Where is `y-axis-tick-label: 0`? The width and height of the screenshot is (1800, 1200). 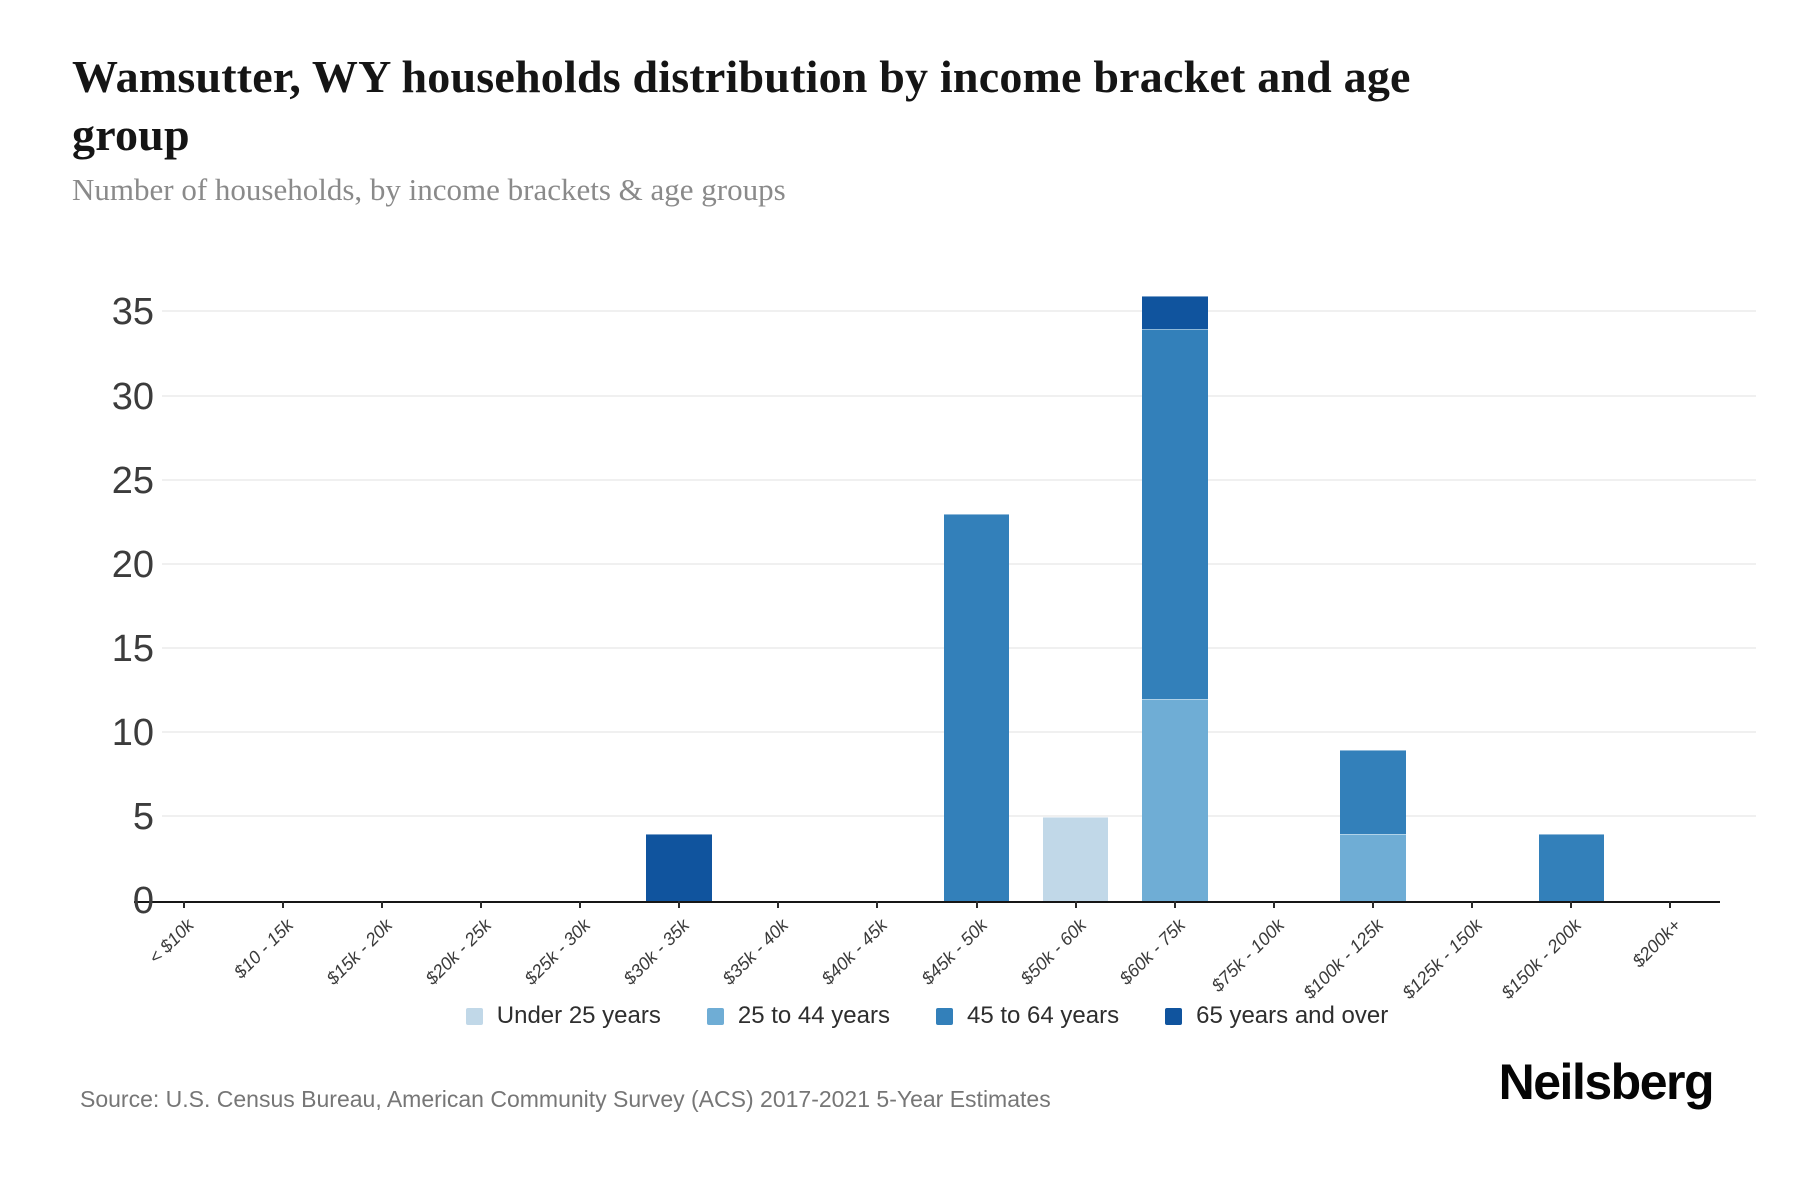
y-axis-tick-label: 0 is located at coordinates (143, 901).